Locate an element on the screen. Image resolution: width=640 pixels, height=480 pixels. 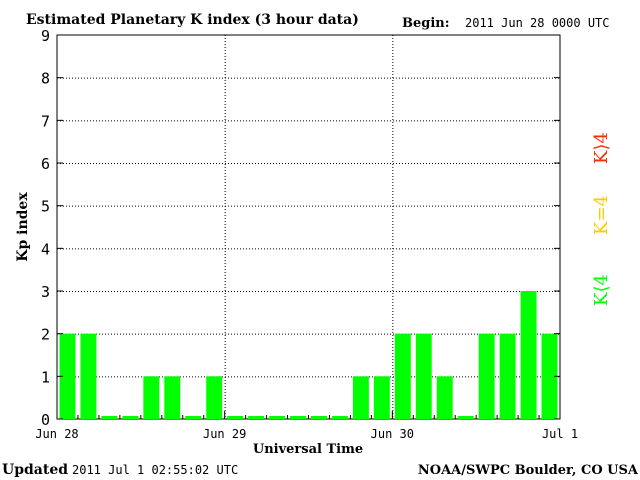
y-tick-label: 5 is located at coordinates (45, 207).